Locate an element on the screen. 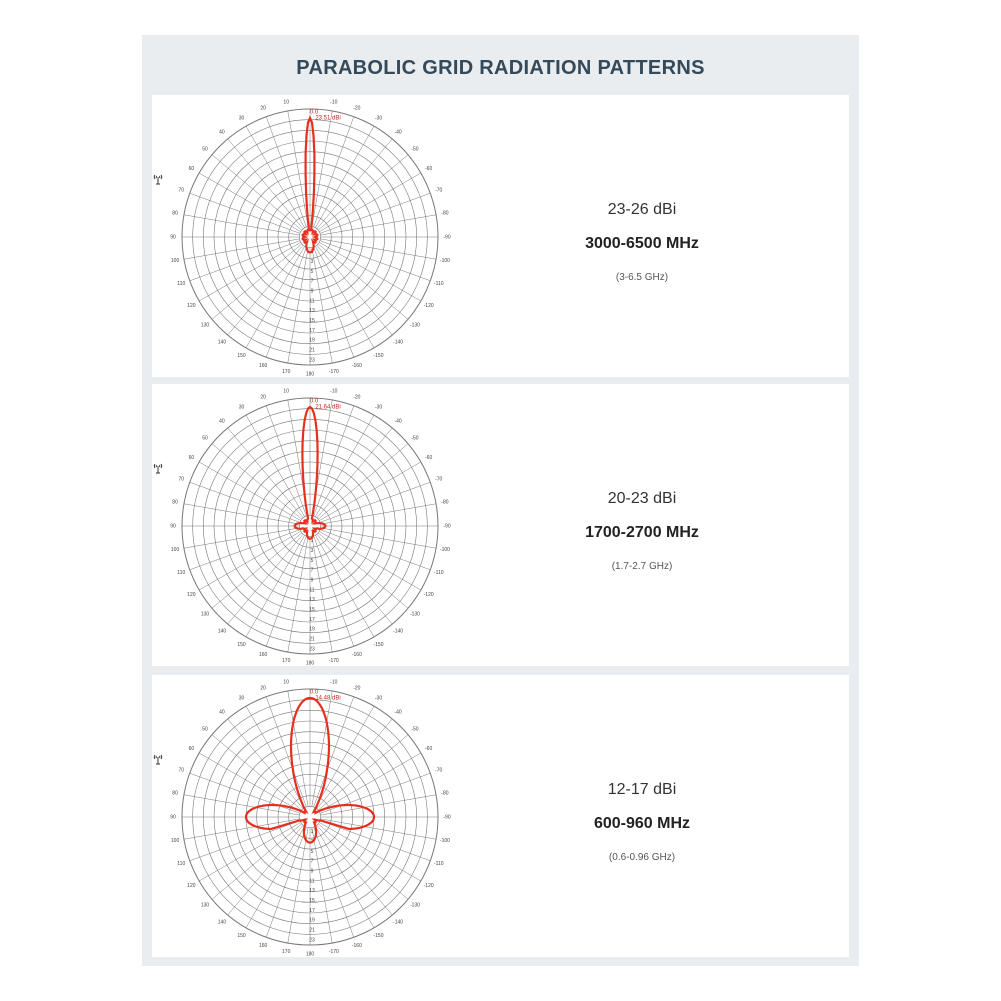  angle-label: 130 is located at coordinates (205, 325).